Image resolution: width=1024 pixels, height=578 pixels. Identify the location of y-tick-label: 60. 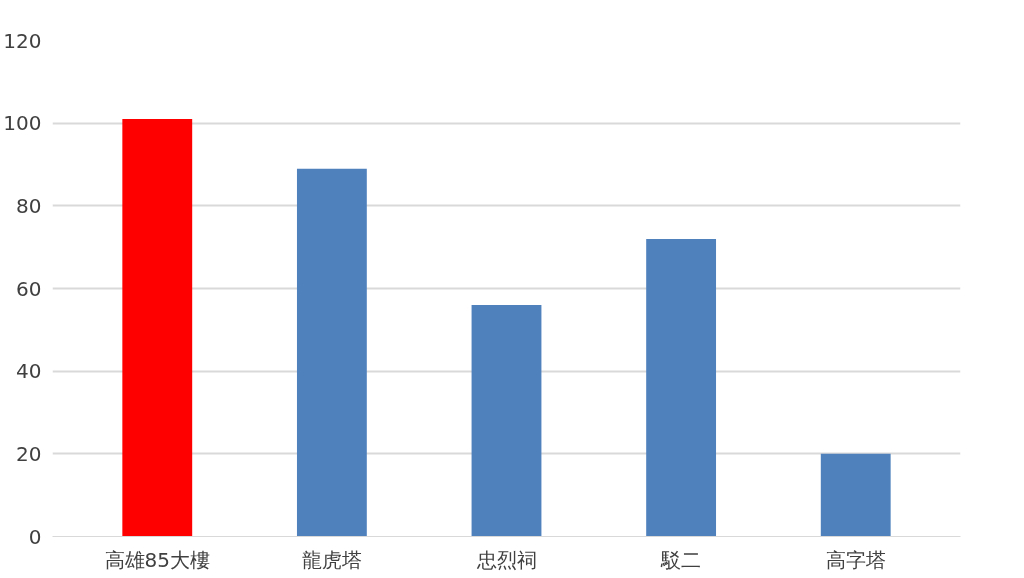
(29, 288).